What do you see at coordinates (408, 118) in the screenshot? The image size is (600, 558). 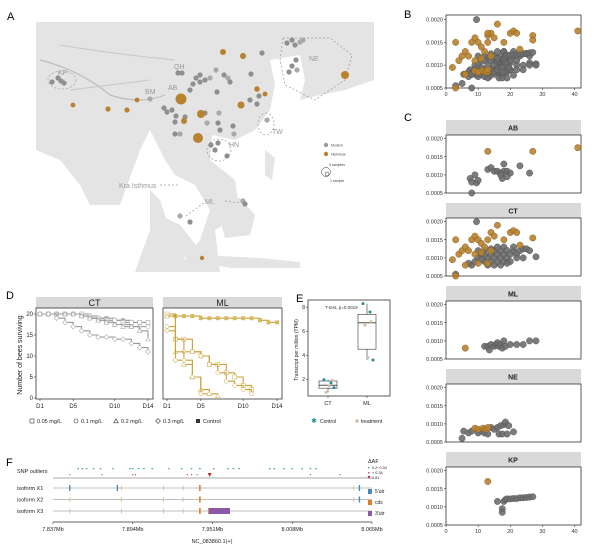 I see `panel-label-c: C` at bounding box center [408, 118].